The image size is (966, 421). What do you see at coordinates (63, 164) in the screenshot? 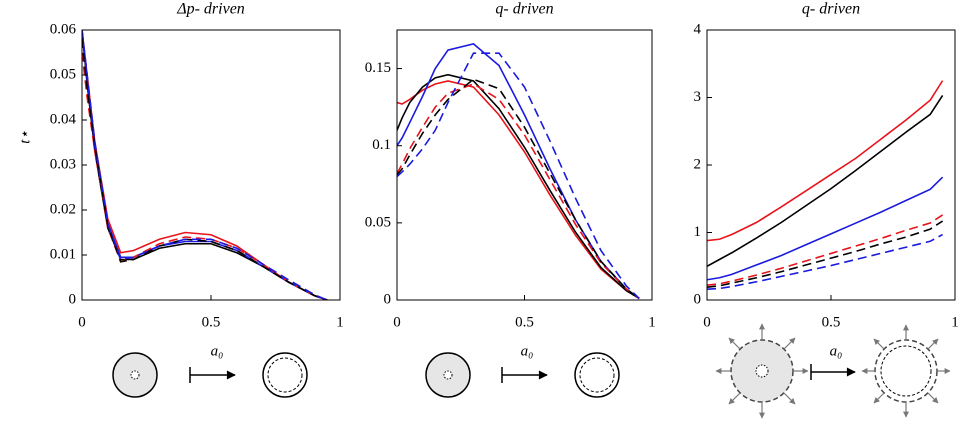
I see `y-tick-label: 0.03` at bounding box center [63, 164].